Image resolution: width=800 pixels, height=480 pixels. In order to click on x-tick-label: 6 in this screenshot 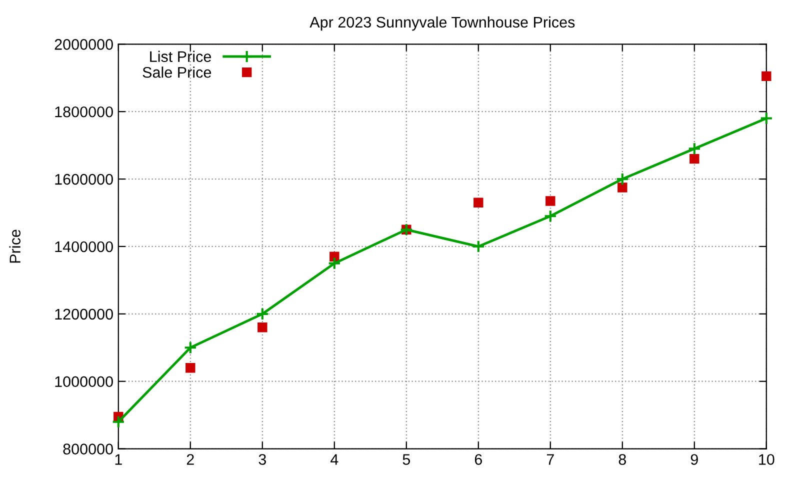, I will do `click(478, 459)`.